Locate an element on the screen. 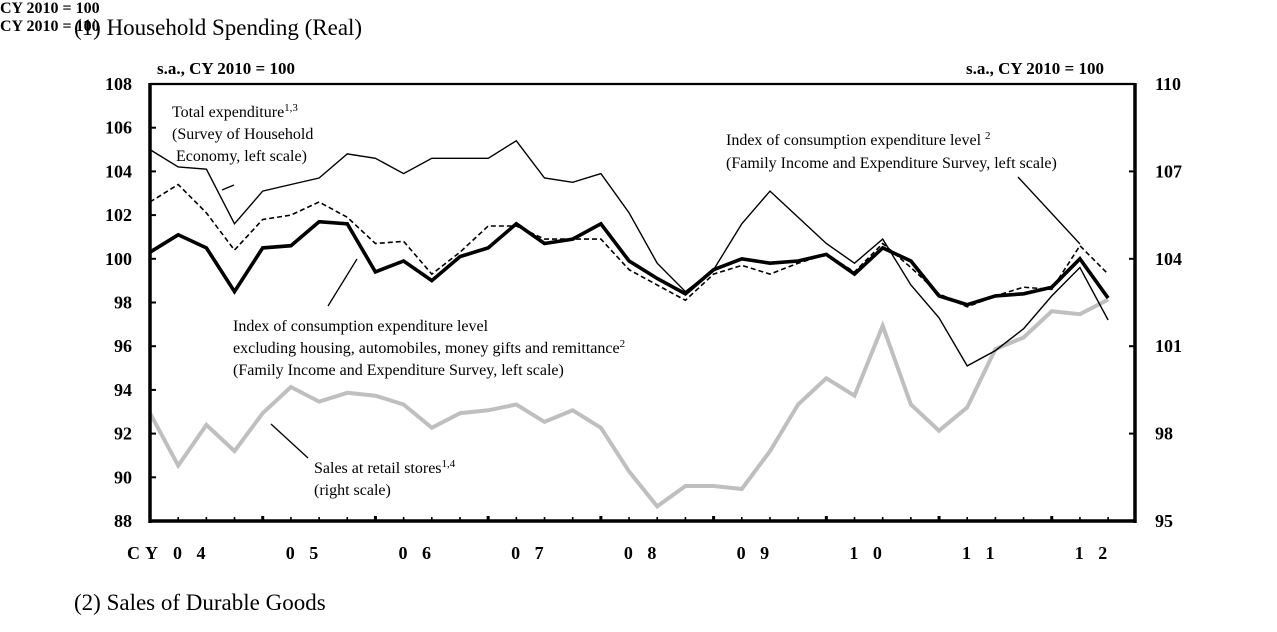 This screenshot has width=1277, height=632. x-year-label: 0 8 is located at coordinates (643, 553).